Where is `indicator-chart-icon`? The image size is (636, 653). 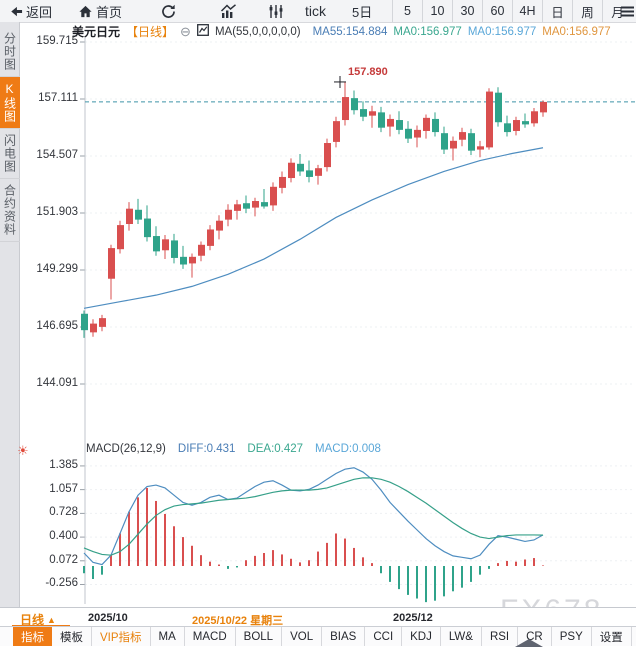
indicator-chart-icon is located at coordinates (202, 31).